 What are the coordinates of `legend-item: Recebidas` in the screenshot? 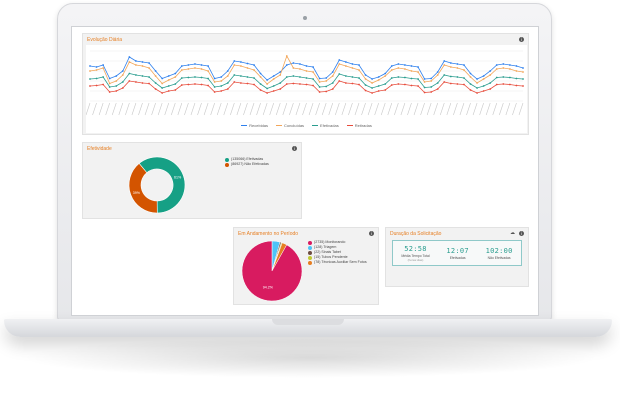 It's located at (254, 125).